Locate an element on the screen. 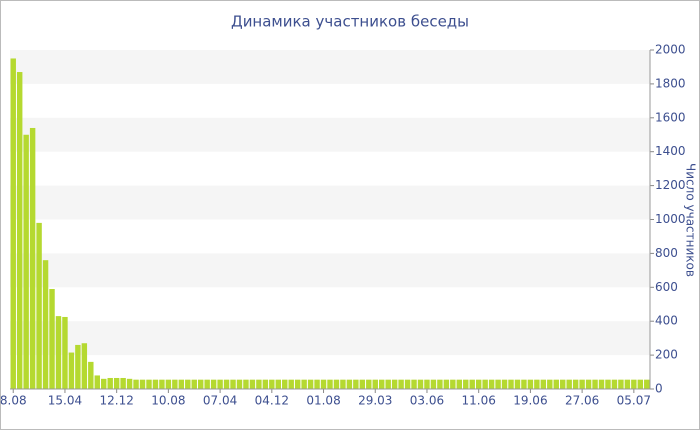 The image size is (700, 430). y-tick-label: 1000 is located at coordinates (670, 219).